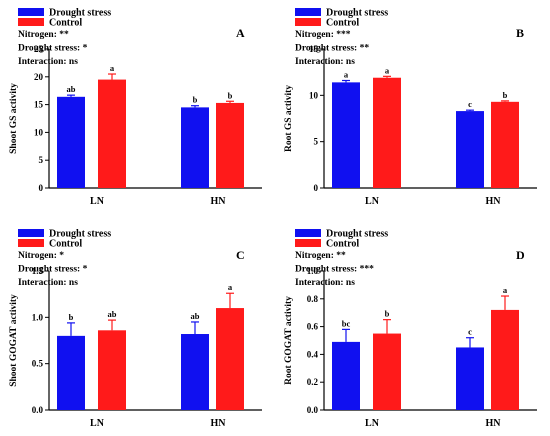  What do you see at coordinates (313, 382) in the screenshot?
I see `y-tick-label: 0.2` at bounding box center [313, 382].